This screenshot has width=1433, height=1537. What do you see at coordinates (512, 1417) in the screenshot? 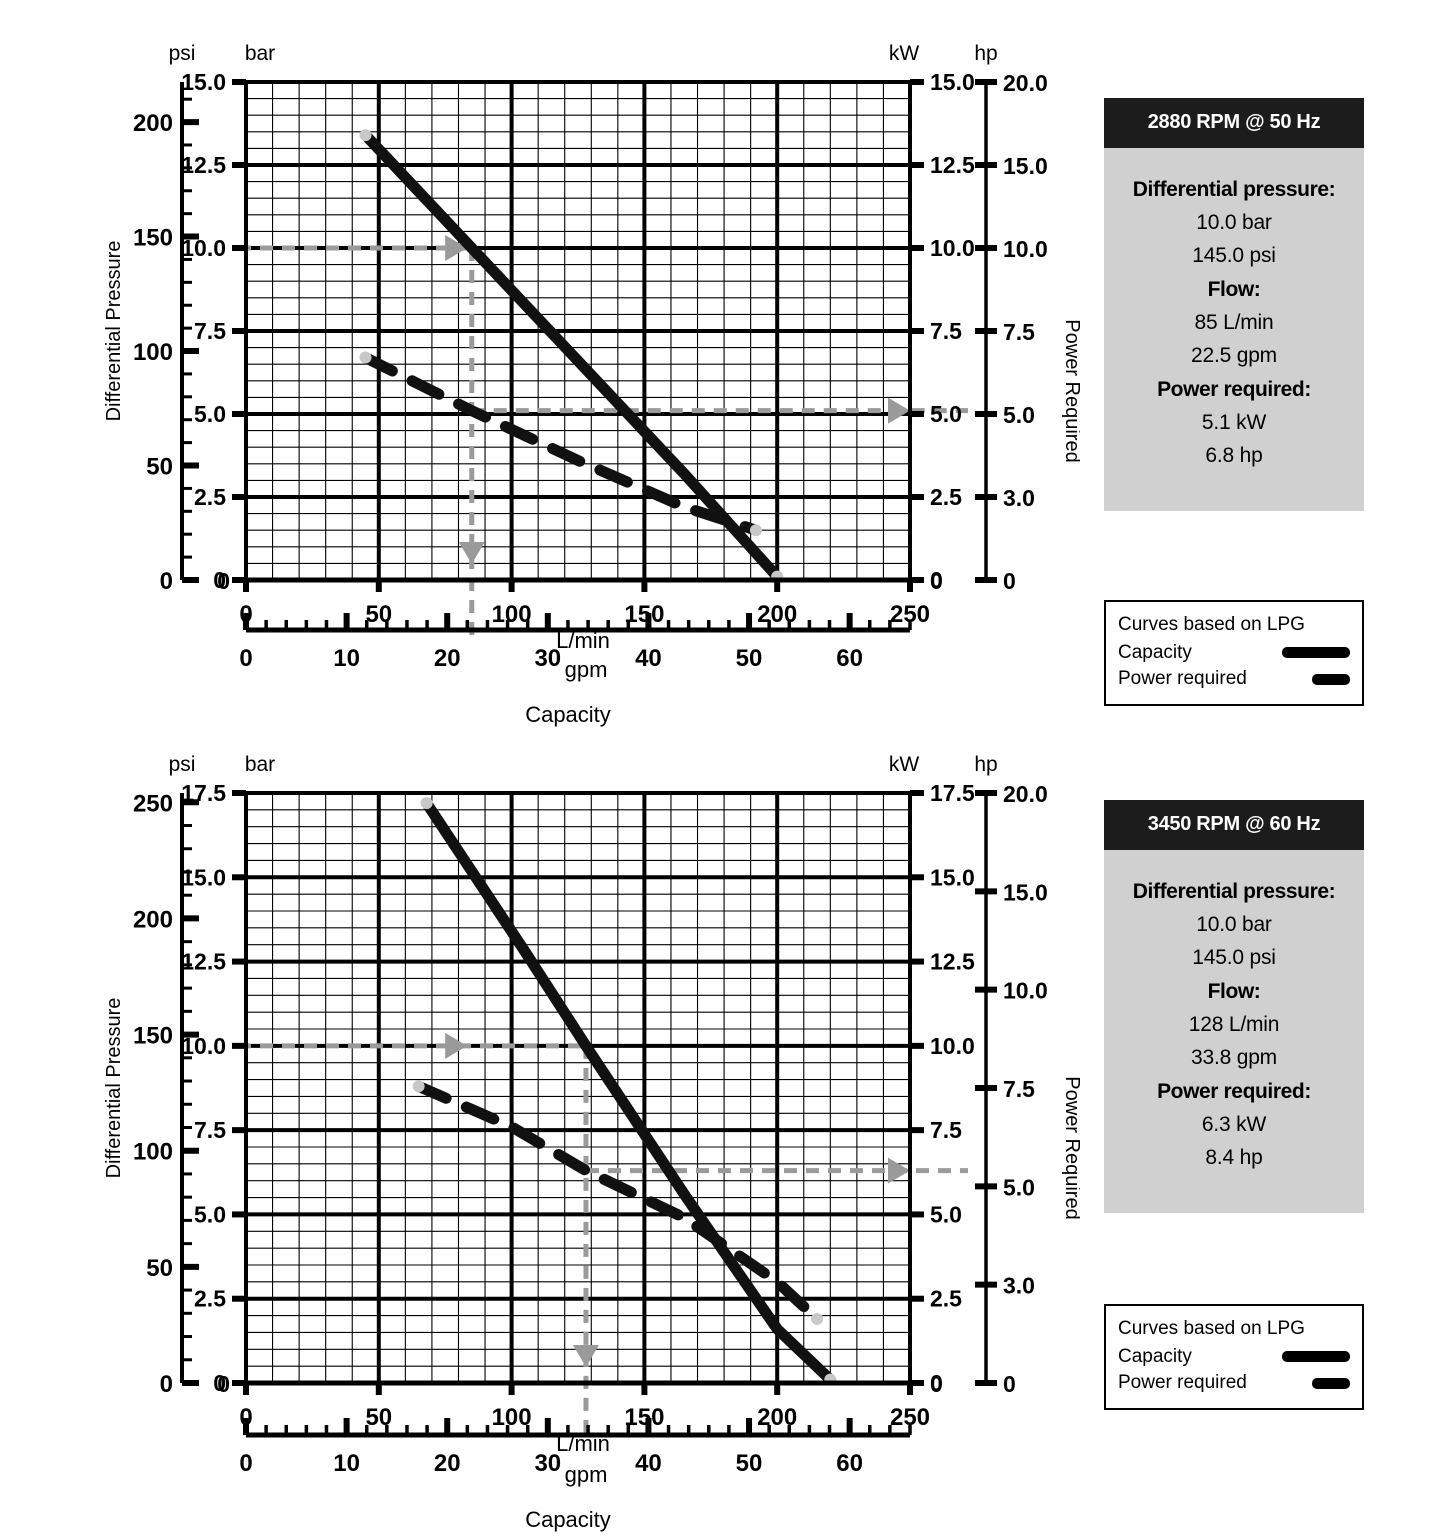
I see `lmin-axis-tick-label: 100` at bounding box center [512, 1417].